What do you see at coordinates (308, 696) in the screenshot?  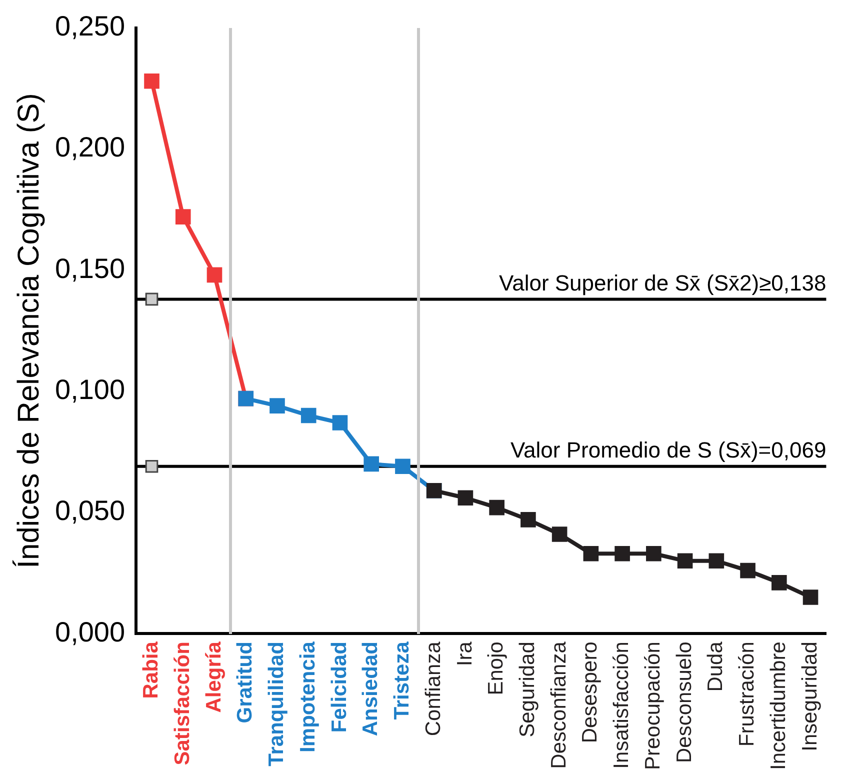 I see `x-tick-label: Impotencia` at bounding box center [308, 696].